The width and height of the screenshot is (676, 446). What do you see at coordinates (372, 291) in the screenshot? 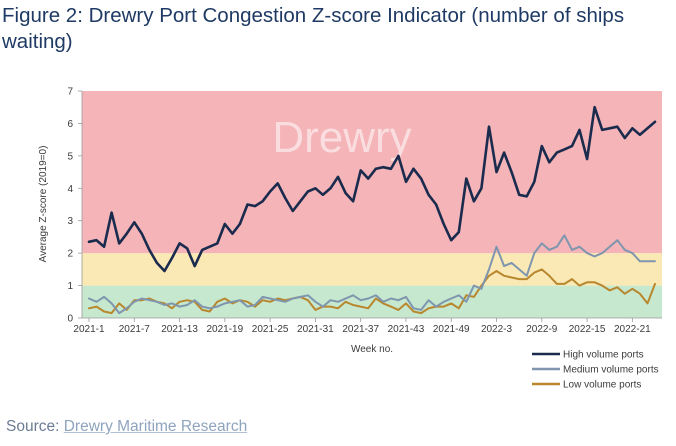
I see `series-line-low` at bounding box center [372, 291].